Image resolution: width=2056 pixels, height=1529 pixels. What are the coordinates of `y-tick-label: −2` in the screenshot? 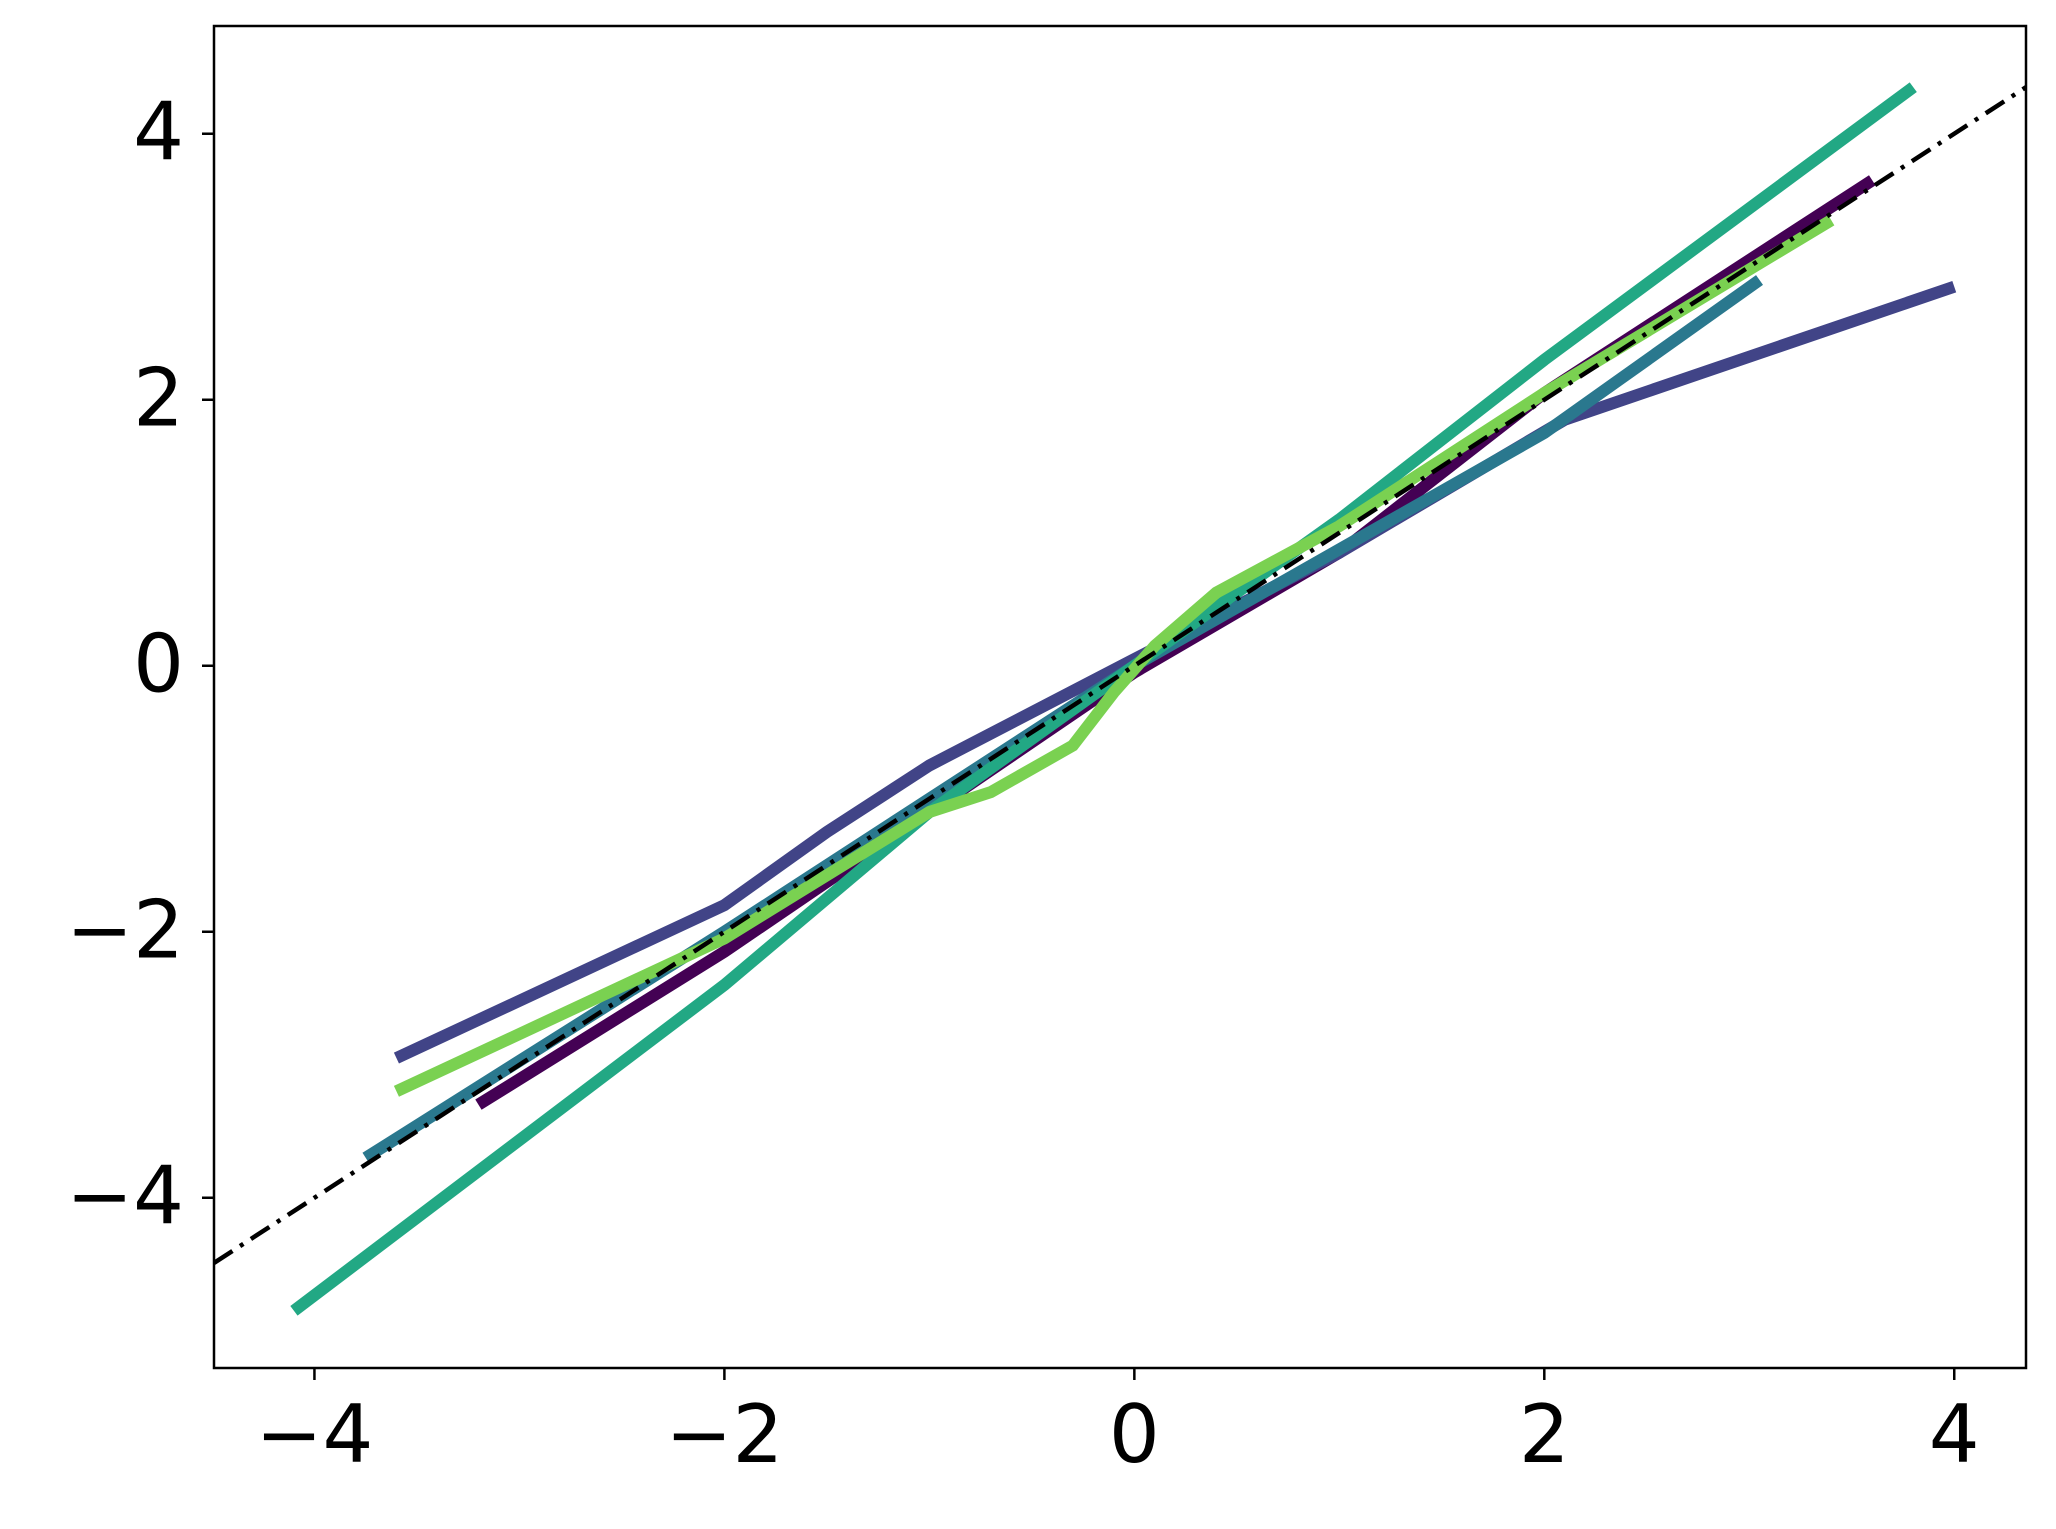 It's located at (125, 930).